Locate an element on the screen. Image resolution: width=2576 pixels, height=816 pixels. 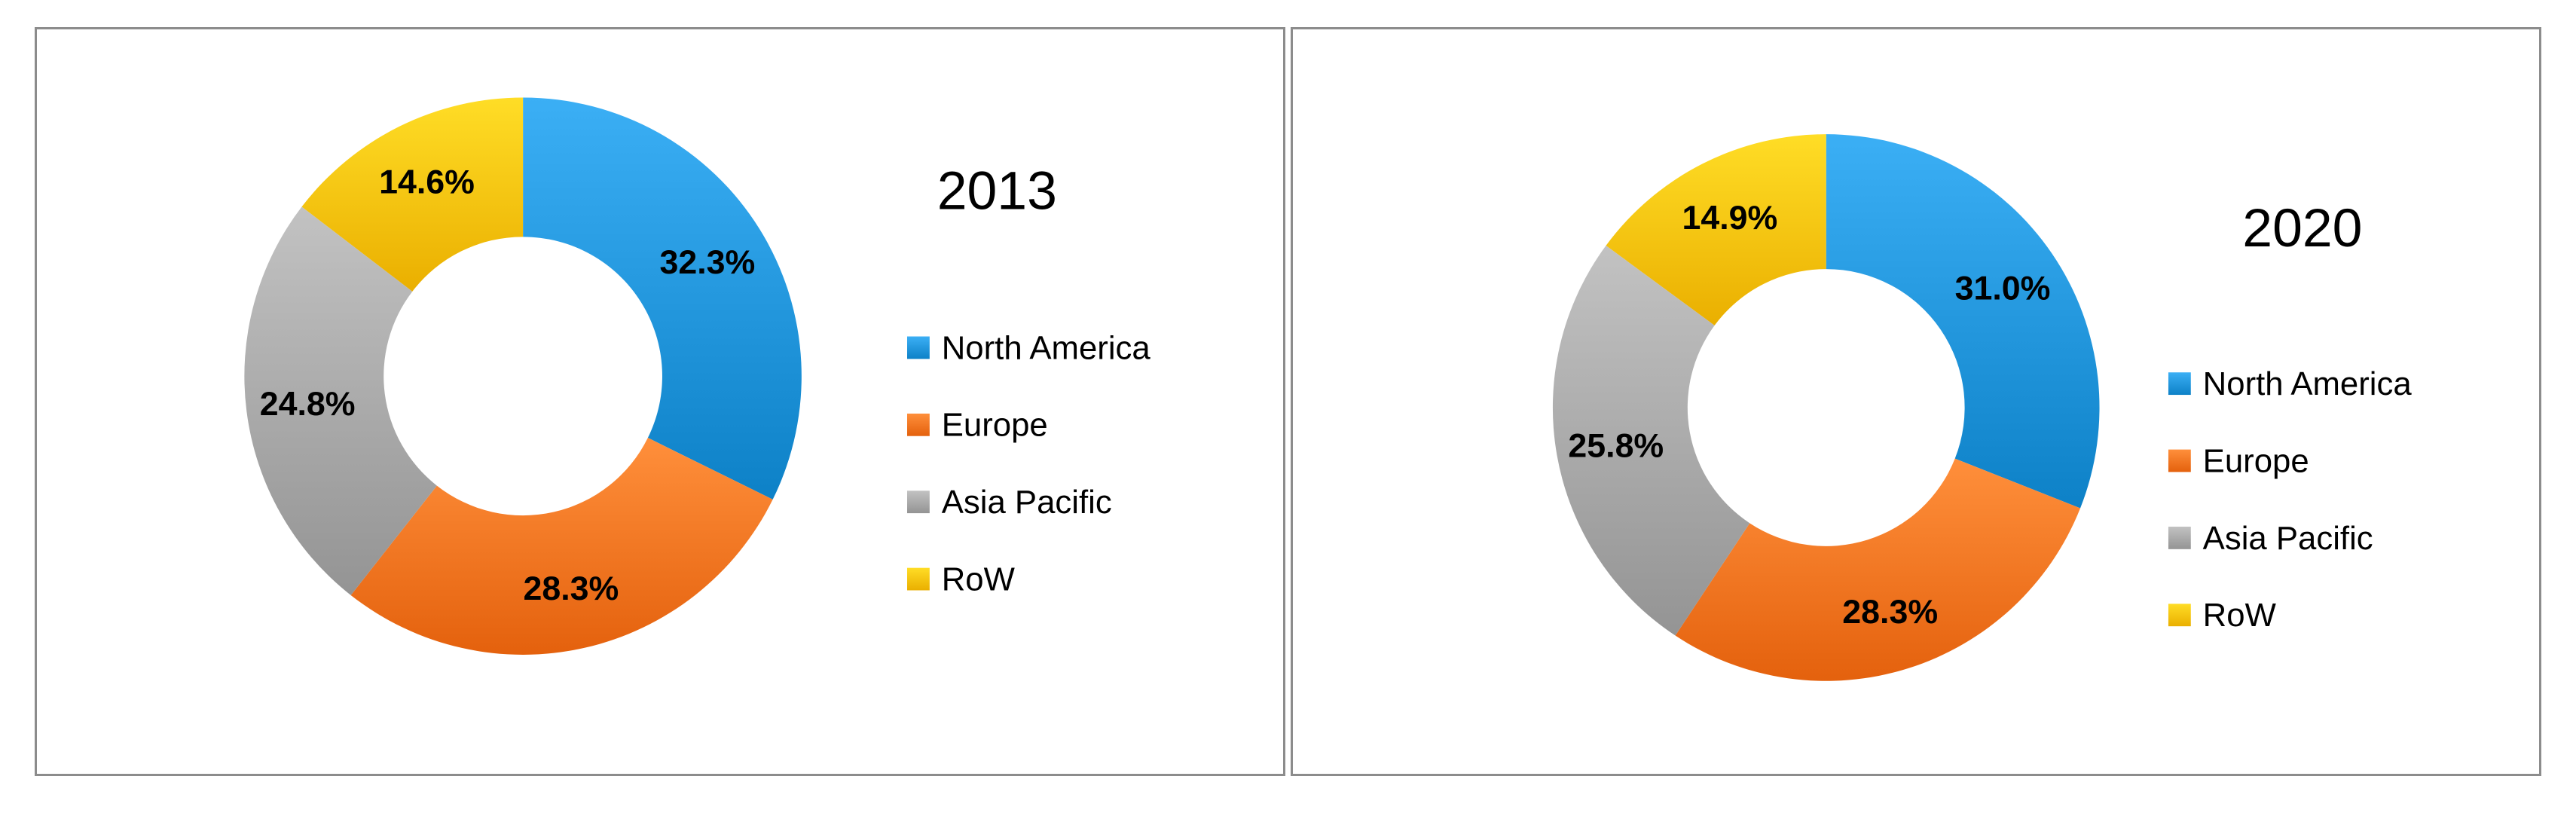
data-label-asia-pacific: 25.8% is located at coordinates (1616, 445).